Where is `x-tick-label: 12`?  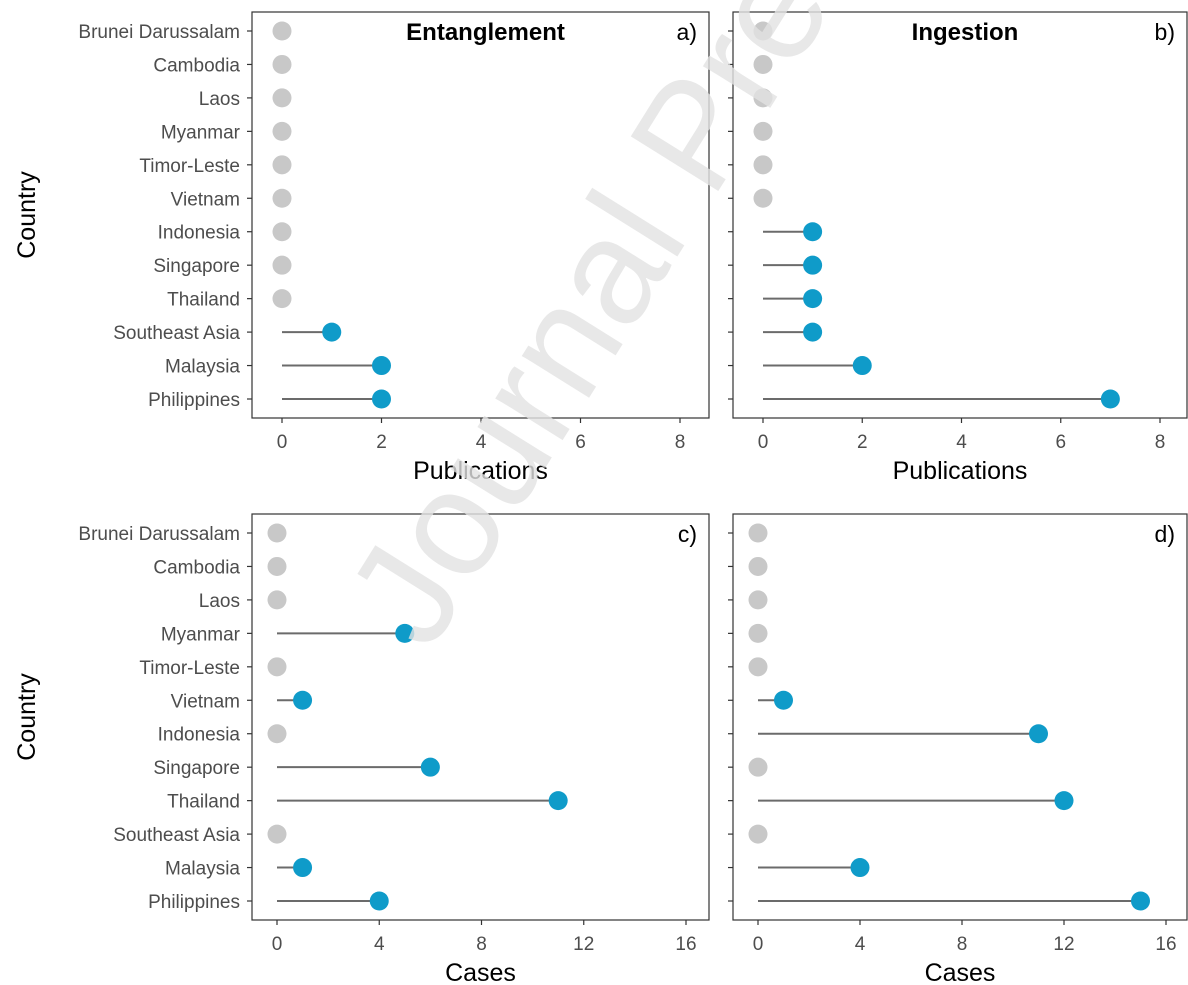
x-tick-label: 12 is located at coordinates (583, 944).